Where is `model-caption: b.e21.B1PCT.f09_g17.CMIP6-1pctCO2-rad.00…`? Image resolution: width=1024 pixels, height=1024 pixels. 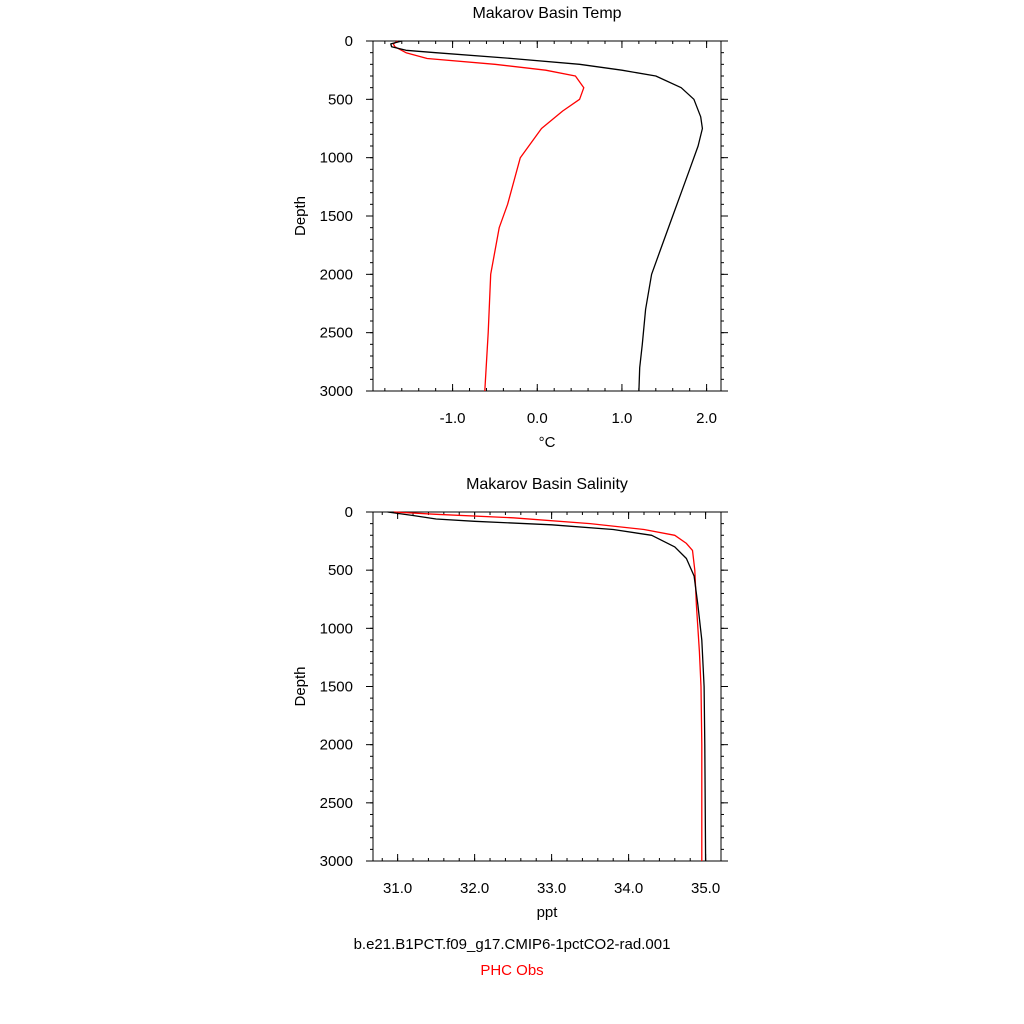
model-caption: b.e21.B1PCT.f09_g17.CMIP6-1pctCO2-rad.00… is located at coordinates (512, 944).